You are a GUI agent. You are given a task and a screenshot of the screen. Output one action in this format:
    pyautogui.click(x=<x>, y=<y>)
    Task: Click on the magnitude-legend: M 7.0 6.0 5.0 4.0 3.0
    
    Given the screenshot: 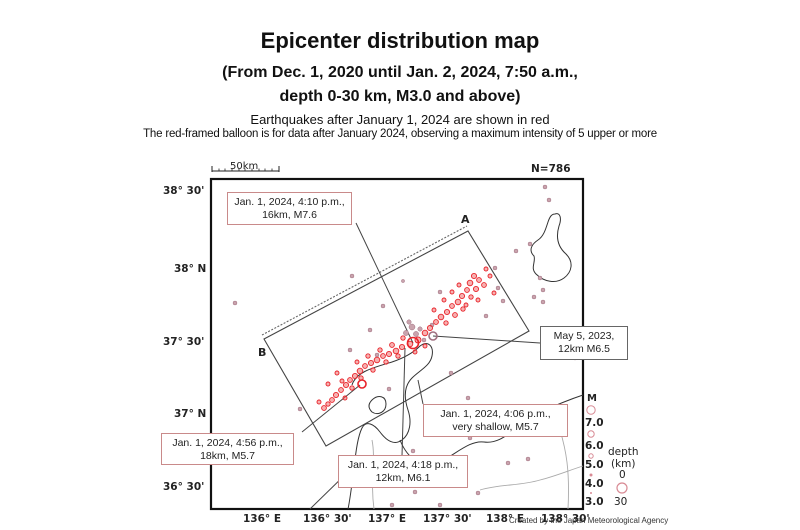 What is the action you would take?
    pyautogui.click(x=594, y=450)
    